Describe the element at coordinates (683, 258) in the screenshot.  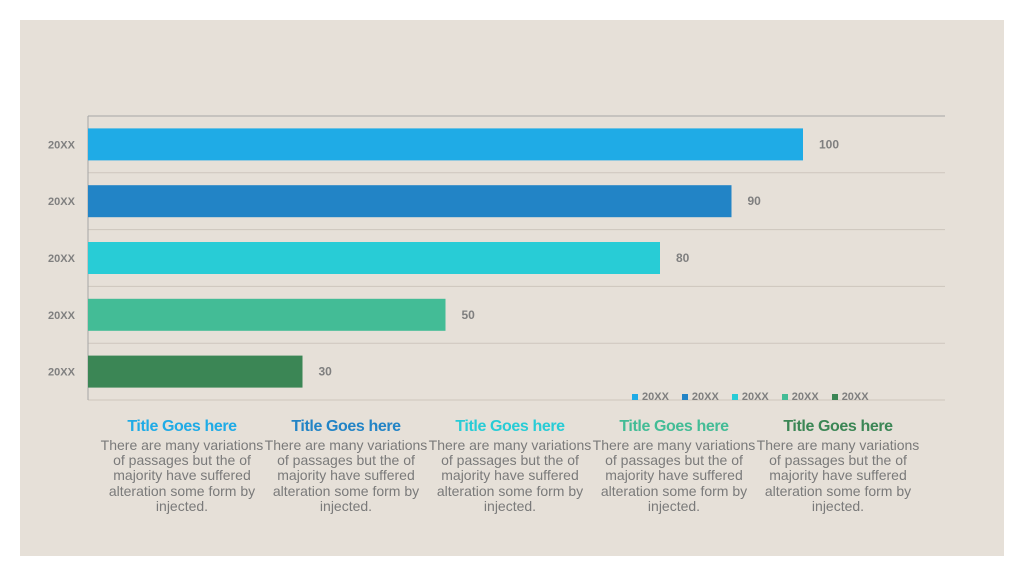
I see `value-label: 80` at that location.